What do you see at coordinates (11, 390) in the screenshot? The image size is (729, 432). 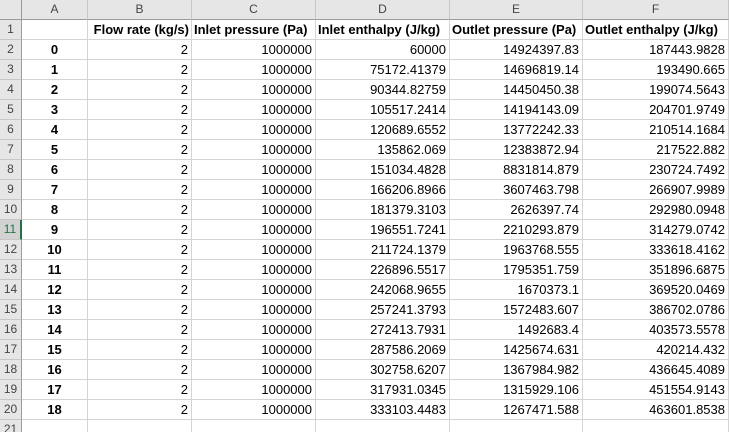 I see `row-header: 19` at bounding box center [11, 390].